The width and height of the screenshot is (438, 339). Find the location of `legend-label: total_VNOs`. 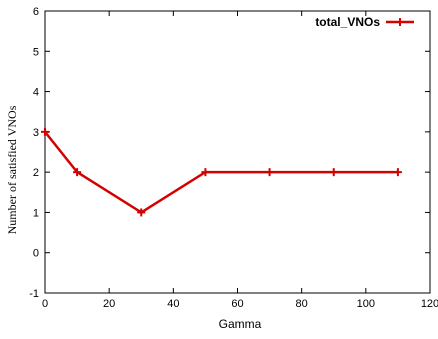

legend-label: total_VNOs is located at coordinates (347, 22).